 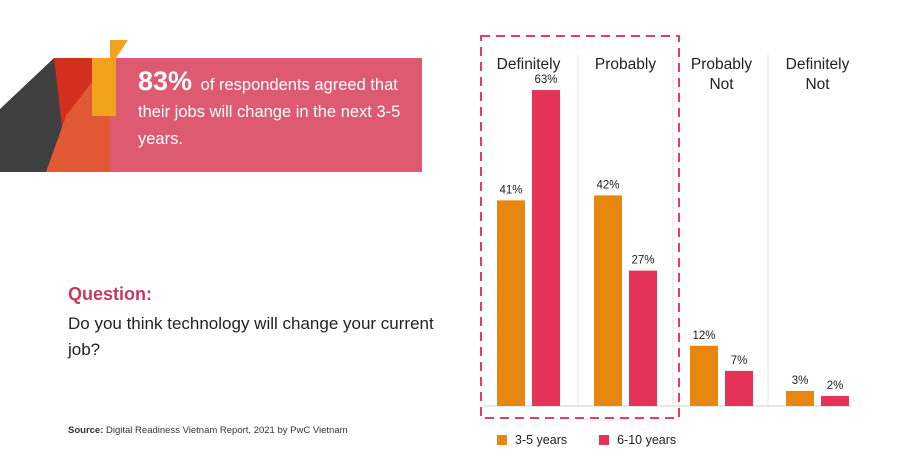 What do you see at coordinates (119, 49) in the screenshot?
I see `accent-yellow-shape` at bounding box center [119, 49].